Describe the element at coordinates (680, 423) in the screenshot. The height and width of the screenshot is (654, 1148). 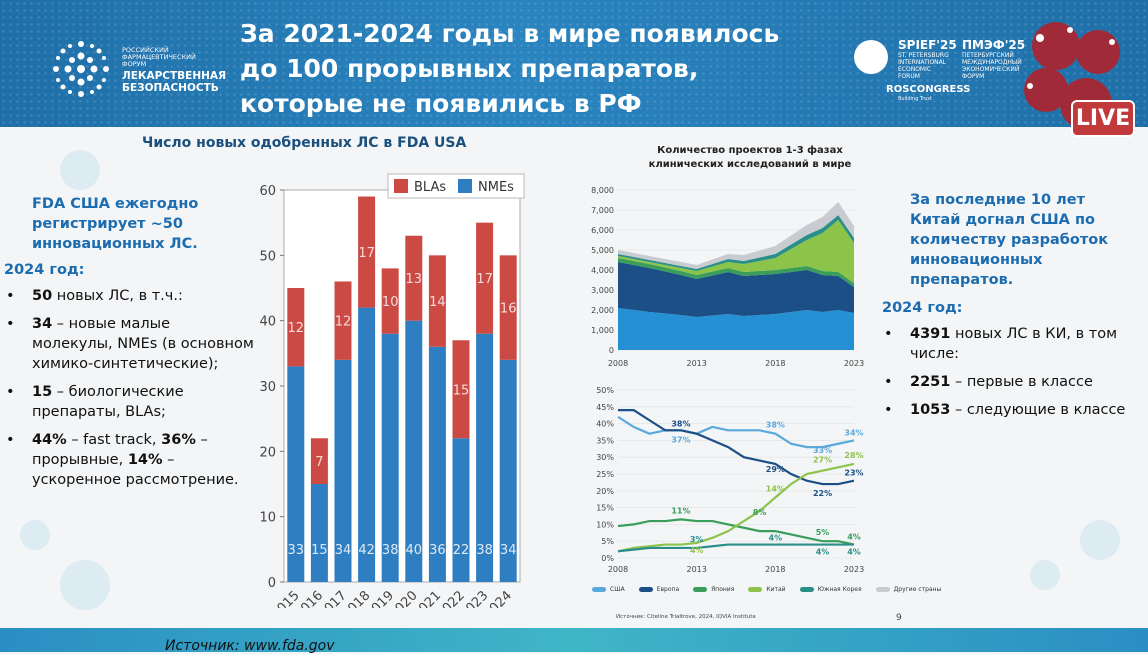
I see `line-annotation: 38%` at that location.